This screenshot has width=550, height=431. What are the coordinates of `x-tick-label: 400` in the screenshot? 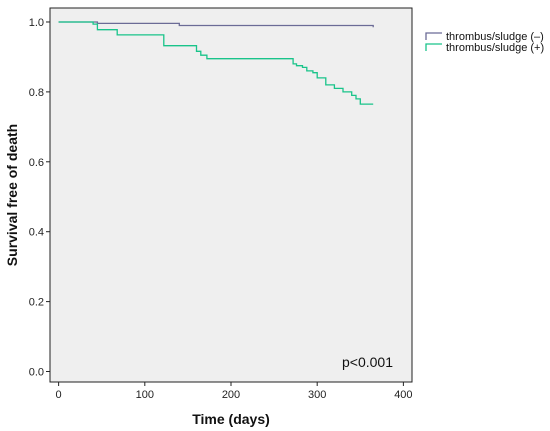 It's located at (403, 395).